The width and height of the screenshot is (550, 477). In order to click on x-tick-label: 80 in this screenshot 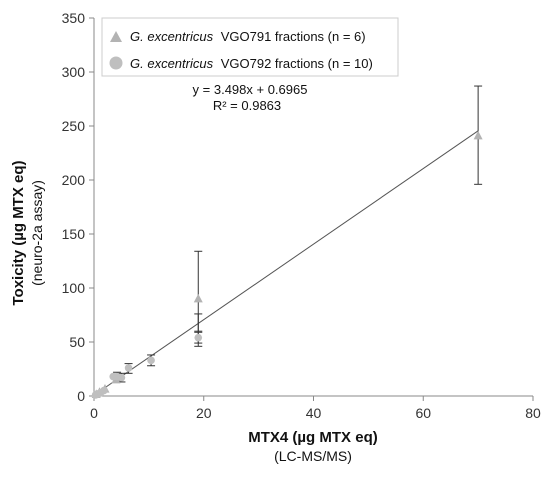, I will do `click(533, 413)`.